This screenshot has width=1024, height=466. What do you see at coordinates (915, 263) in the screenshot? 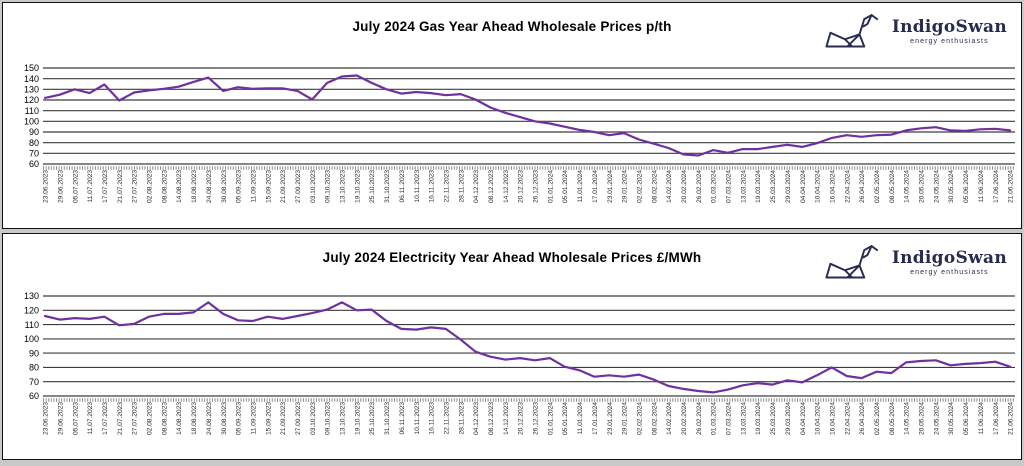
I see `indigoswan-logo: IndigoSwan energy enthusiasts` at bounding box center [915, 263].